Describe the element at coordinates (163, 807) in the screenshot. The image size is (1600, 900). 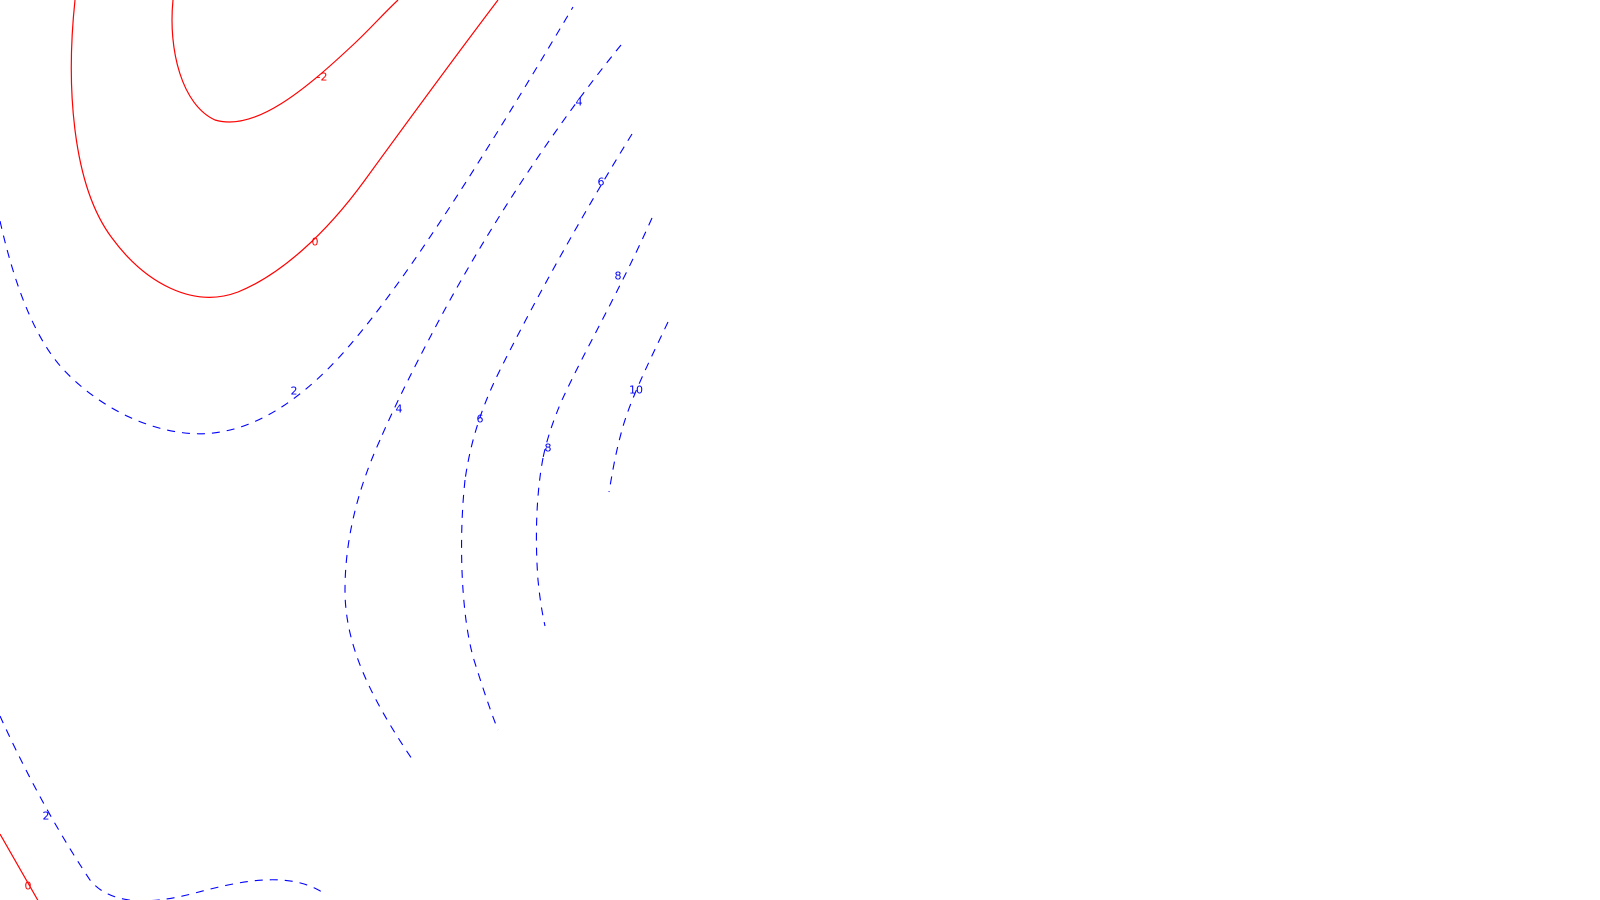
I see `contour-line-level-2-bottom` at that location.